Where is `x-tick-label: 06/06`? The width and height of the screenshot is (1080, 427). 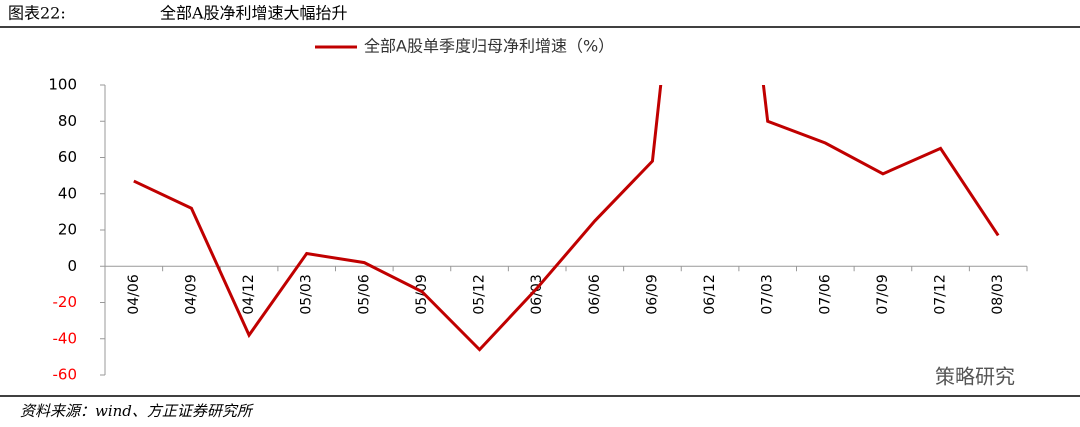
x-tick-label: 06/06 is located at coordinates (595, 294).